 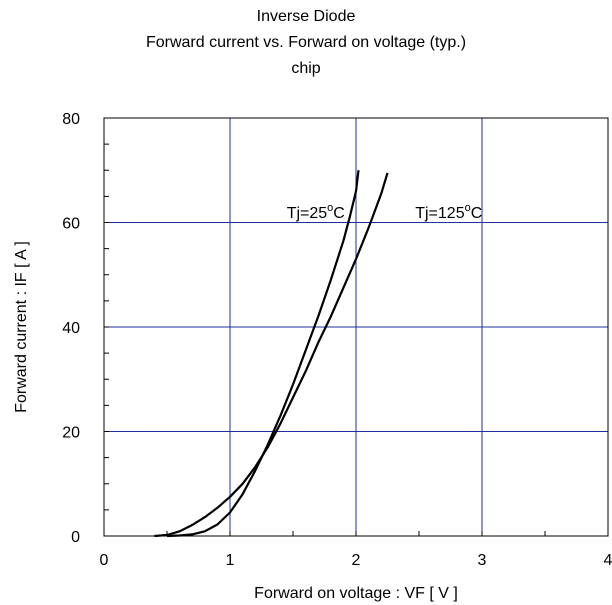 What do you see at coordinates (356, 560) in the screenshot?
I see `x-tick-label: 2` at bounding box center [356, 560].